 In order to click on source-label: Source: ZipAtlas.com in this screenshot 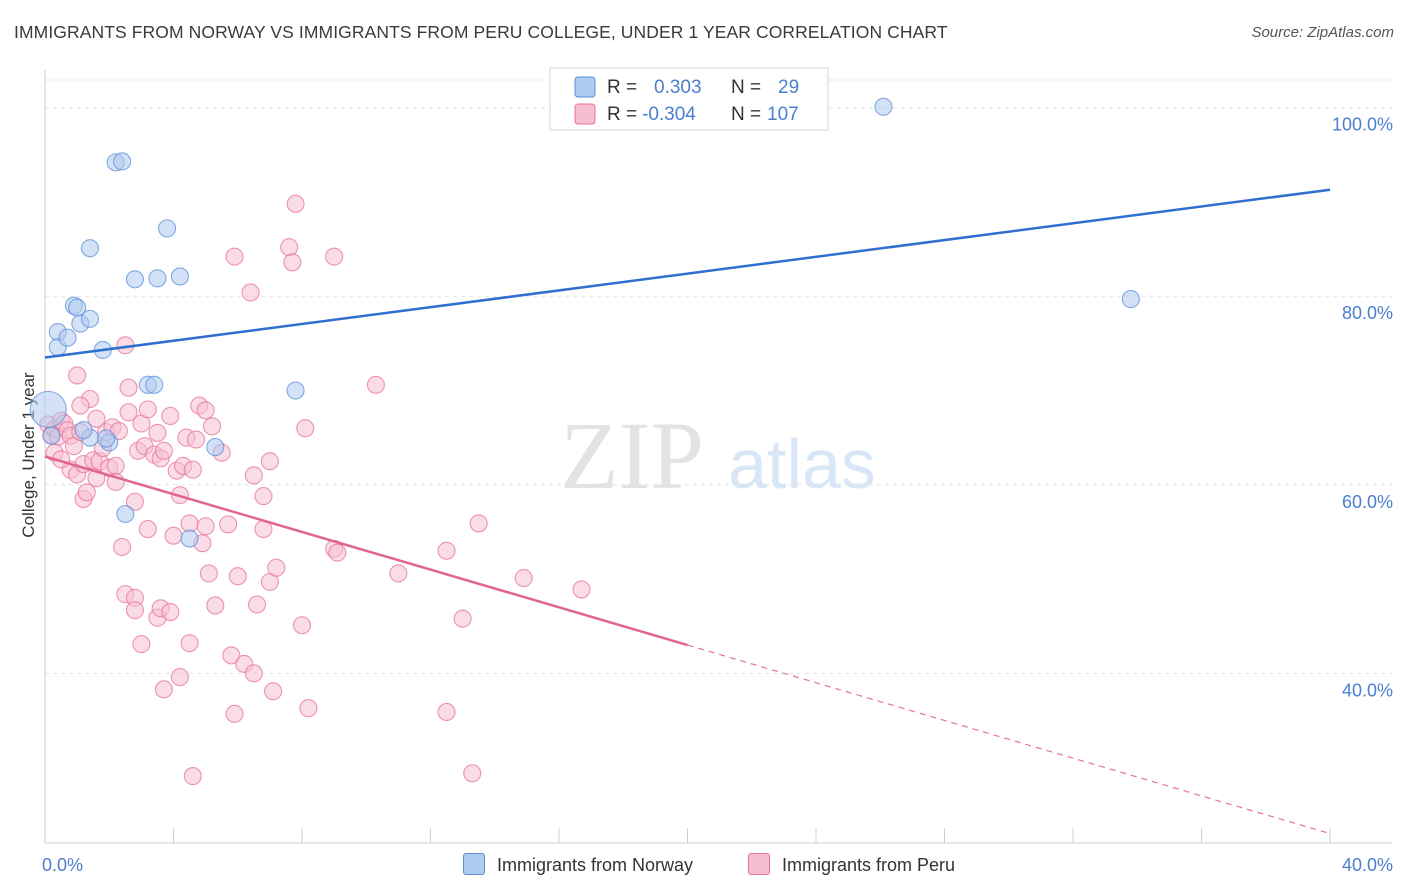, I will do `click(1322, 32)`.